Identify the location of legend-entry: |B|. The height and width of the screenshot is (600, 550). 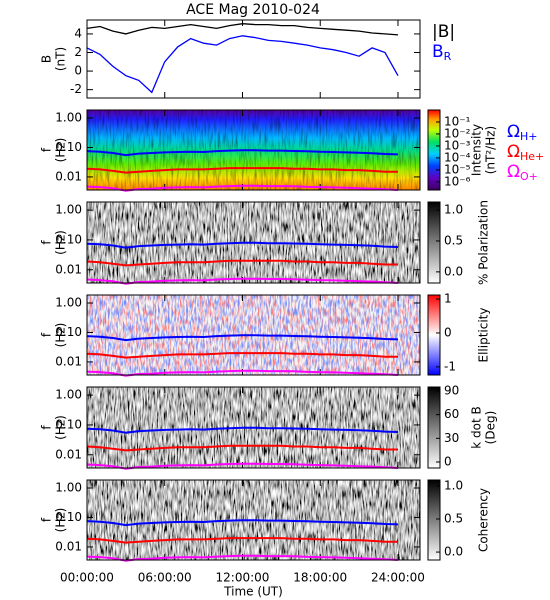
(443, 32).